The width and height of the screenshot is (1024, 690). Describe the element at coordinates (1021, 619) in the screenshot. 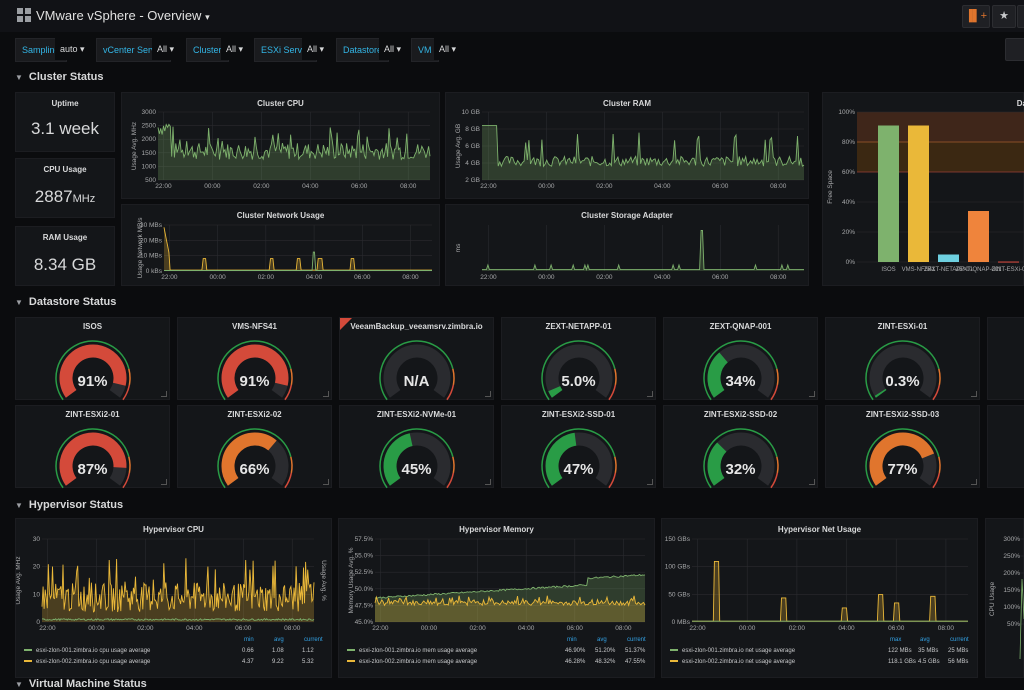

I see `cpu-percent-series` at that location.